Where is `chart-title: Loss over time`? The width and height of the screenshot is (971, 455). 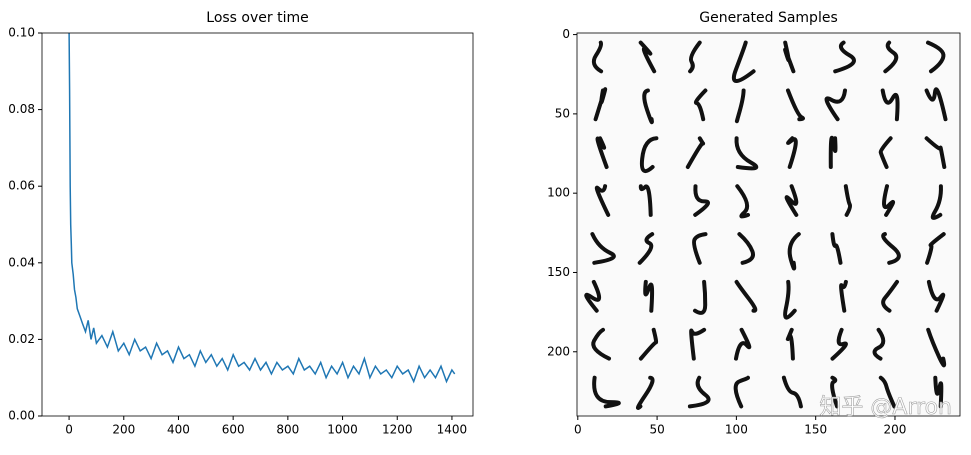
chart-title: Loss over time is located at coordinates (257, 18).